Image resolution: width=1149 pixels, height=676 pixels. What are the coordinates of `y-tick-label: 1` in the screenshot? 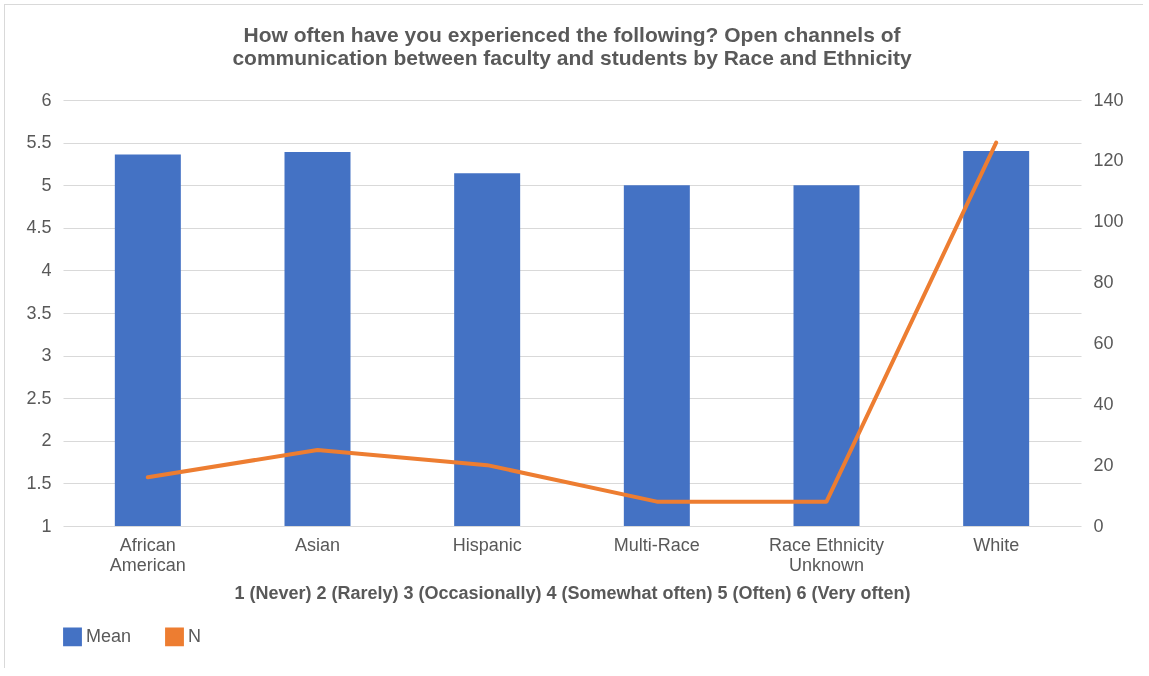 It's located at (46, 525).